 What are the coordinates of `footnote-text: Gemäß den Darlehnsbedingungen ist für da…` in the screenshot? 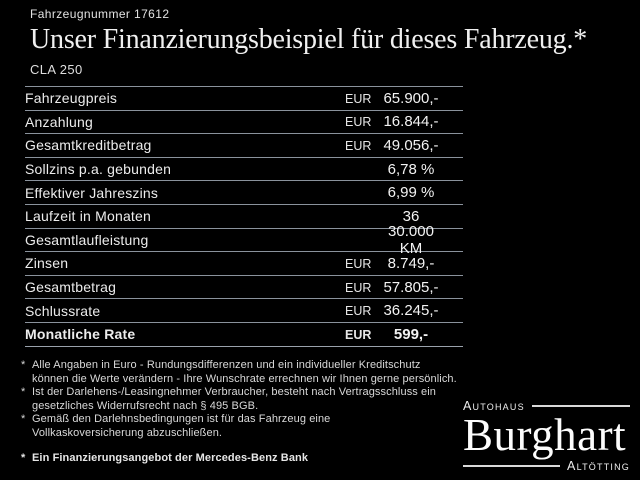 It's located at (181, 426).